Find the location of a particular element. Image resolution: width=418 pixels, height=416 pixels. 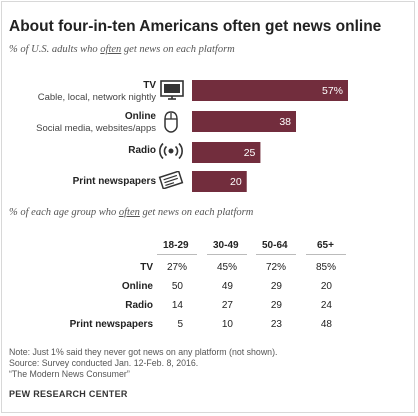

tv-icon is located at coordinates (172, 90).